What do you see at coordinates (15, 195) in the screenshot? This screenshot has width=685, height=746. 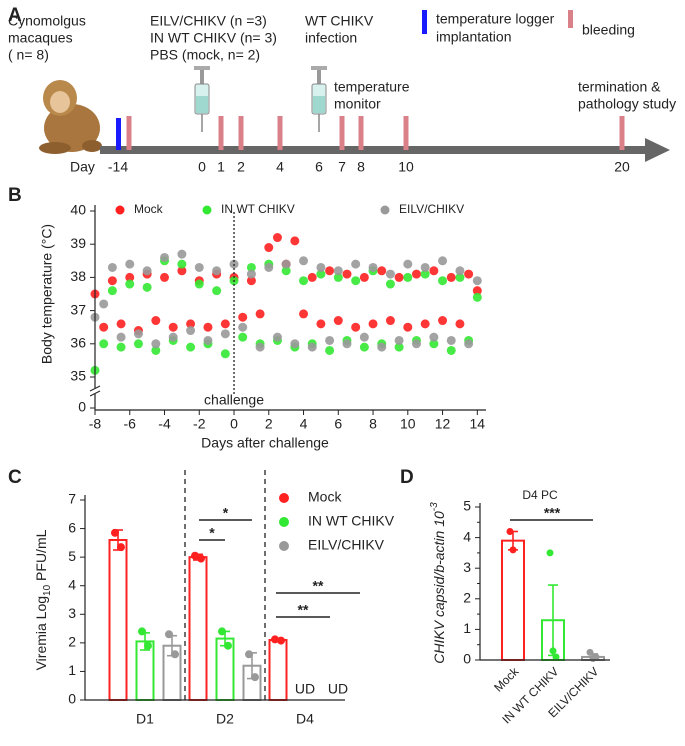 I see `panel-label: B` at bounding box center [15, 195].